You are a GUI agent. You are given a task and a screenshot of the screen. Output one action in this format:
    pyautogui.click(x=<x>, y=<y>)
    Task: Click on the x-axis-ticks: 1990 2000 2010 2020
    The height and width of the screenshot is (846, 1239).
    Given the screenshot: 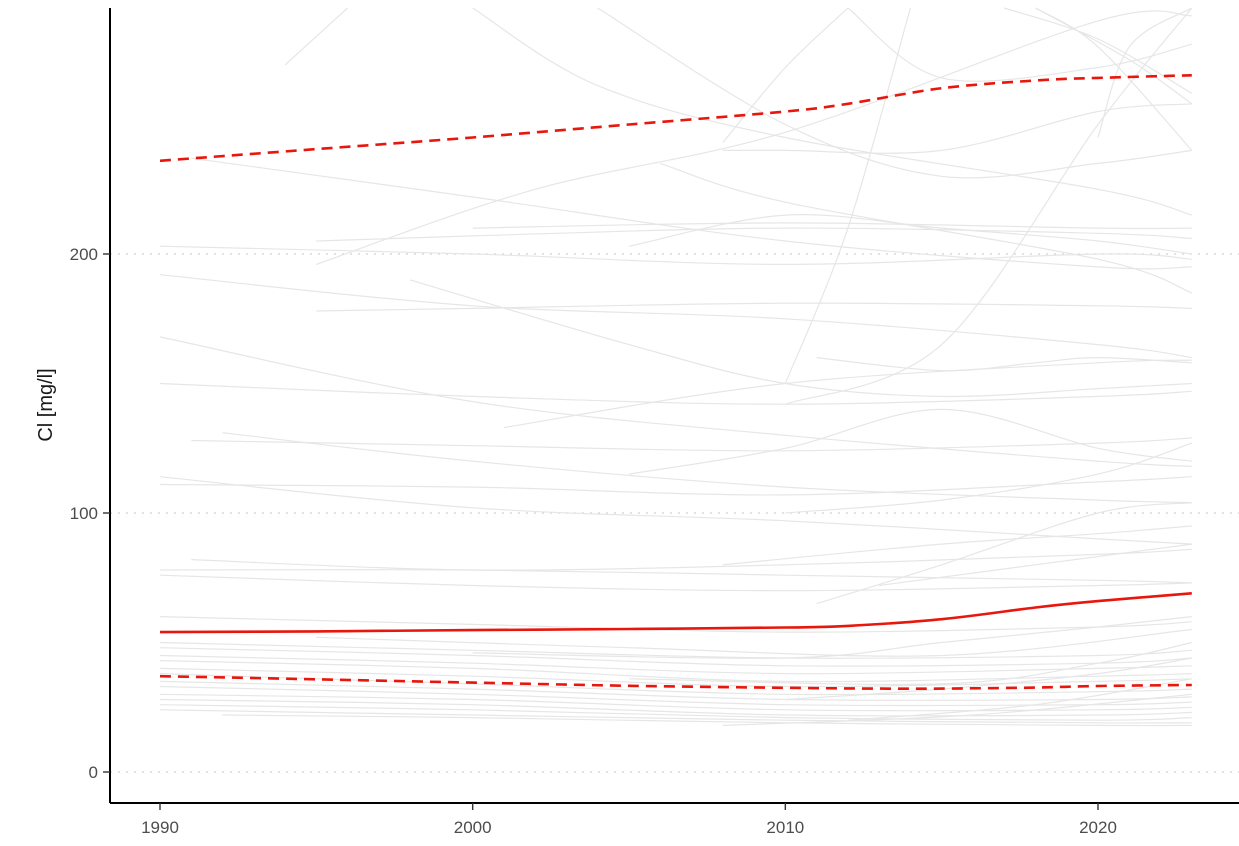 What is the action you would take?
    pyautogui.click(x=629, y=820)
    